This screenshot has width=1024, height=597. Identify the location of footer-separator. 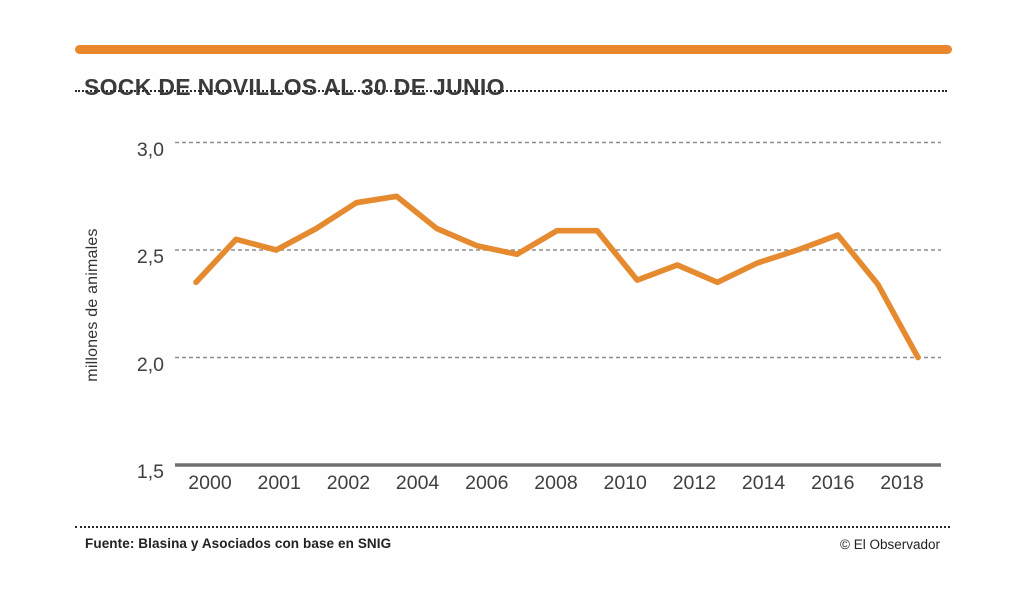
(512, 527).